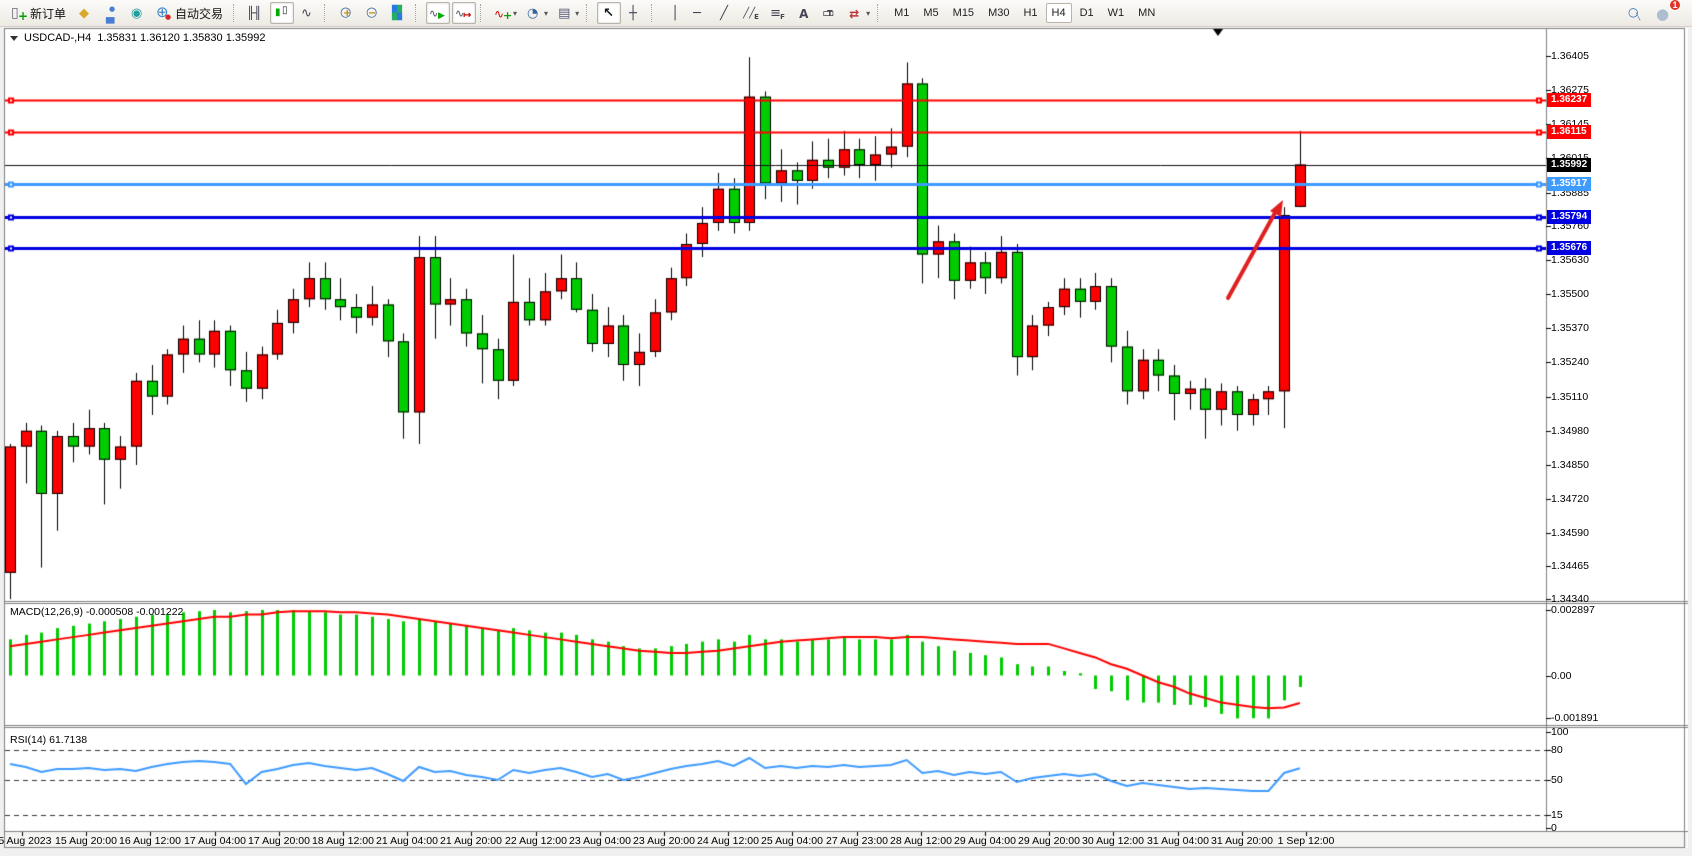 This screenshot has height=856, width=1692. I want to click on search-button: ○ ╲, so click(1635, 13).